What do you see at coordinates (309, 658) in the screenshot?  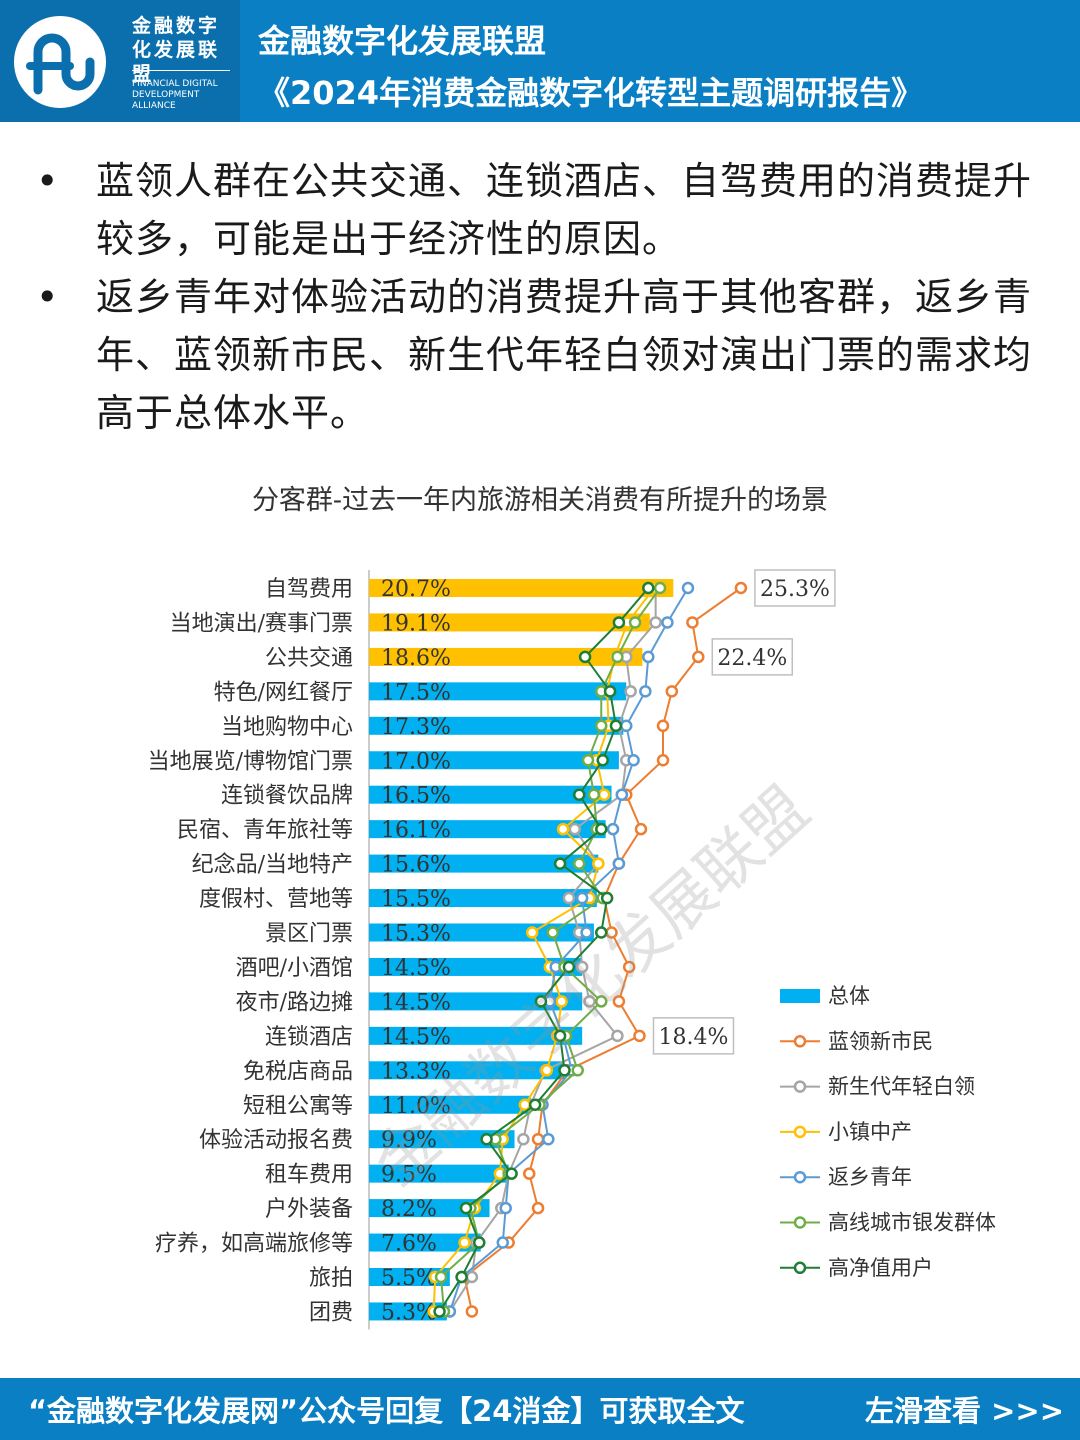 I see `category-label: 公共交通` at bounding box center [309, 658].